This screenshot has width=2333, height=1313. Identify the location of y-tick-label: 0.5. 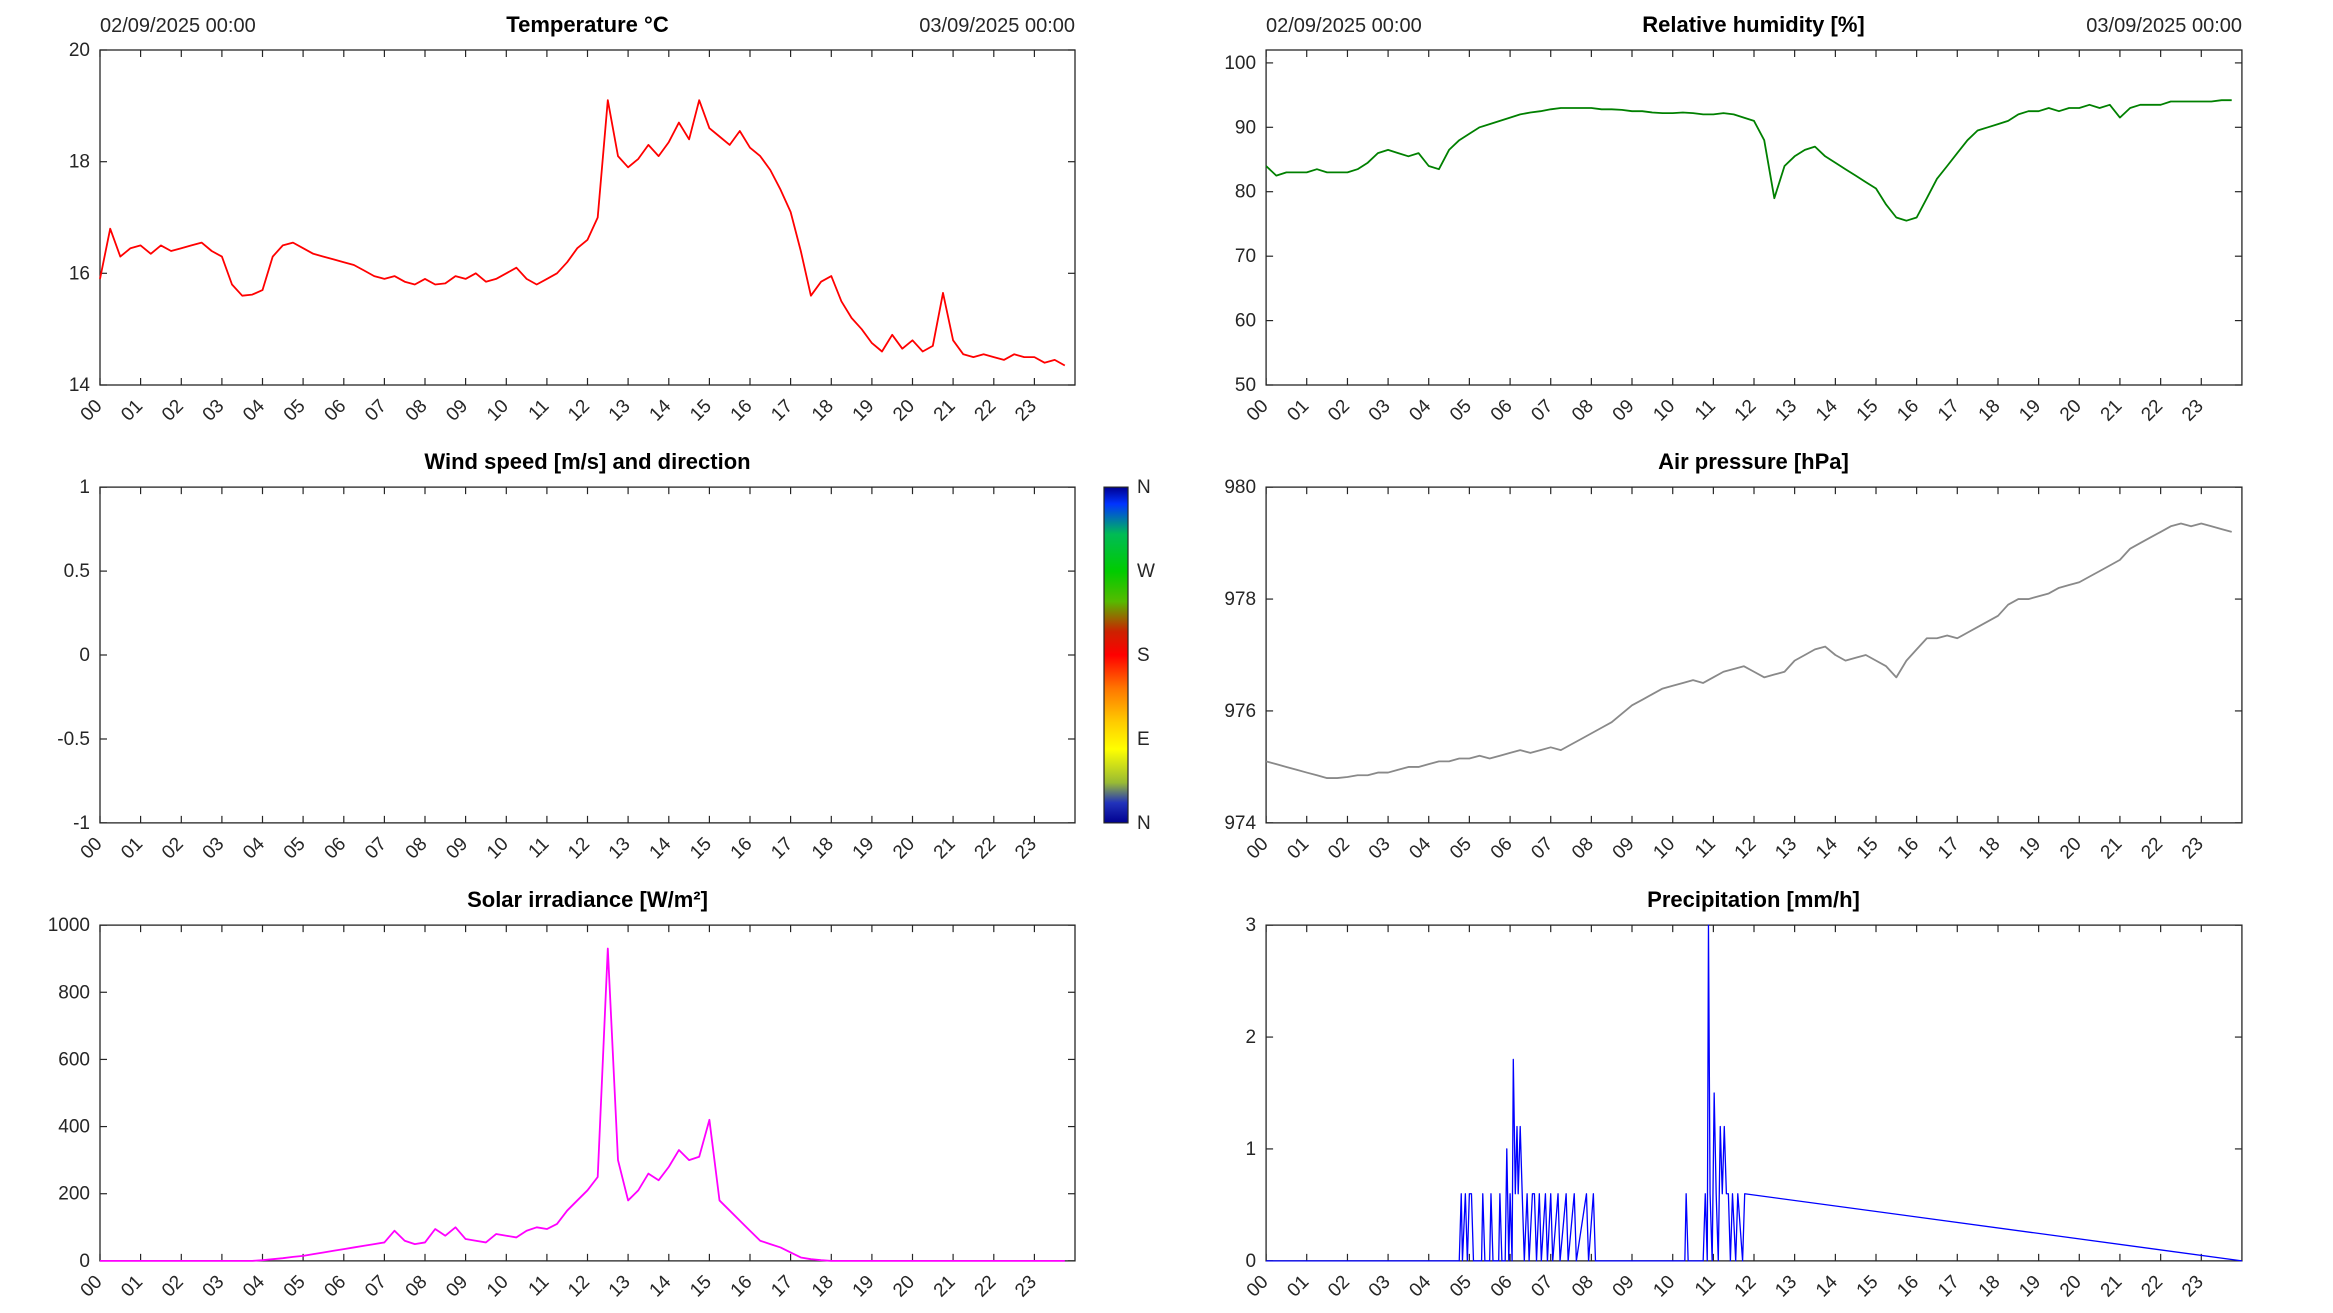
(77, 571).